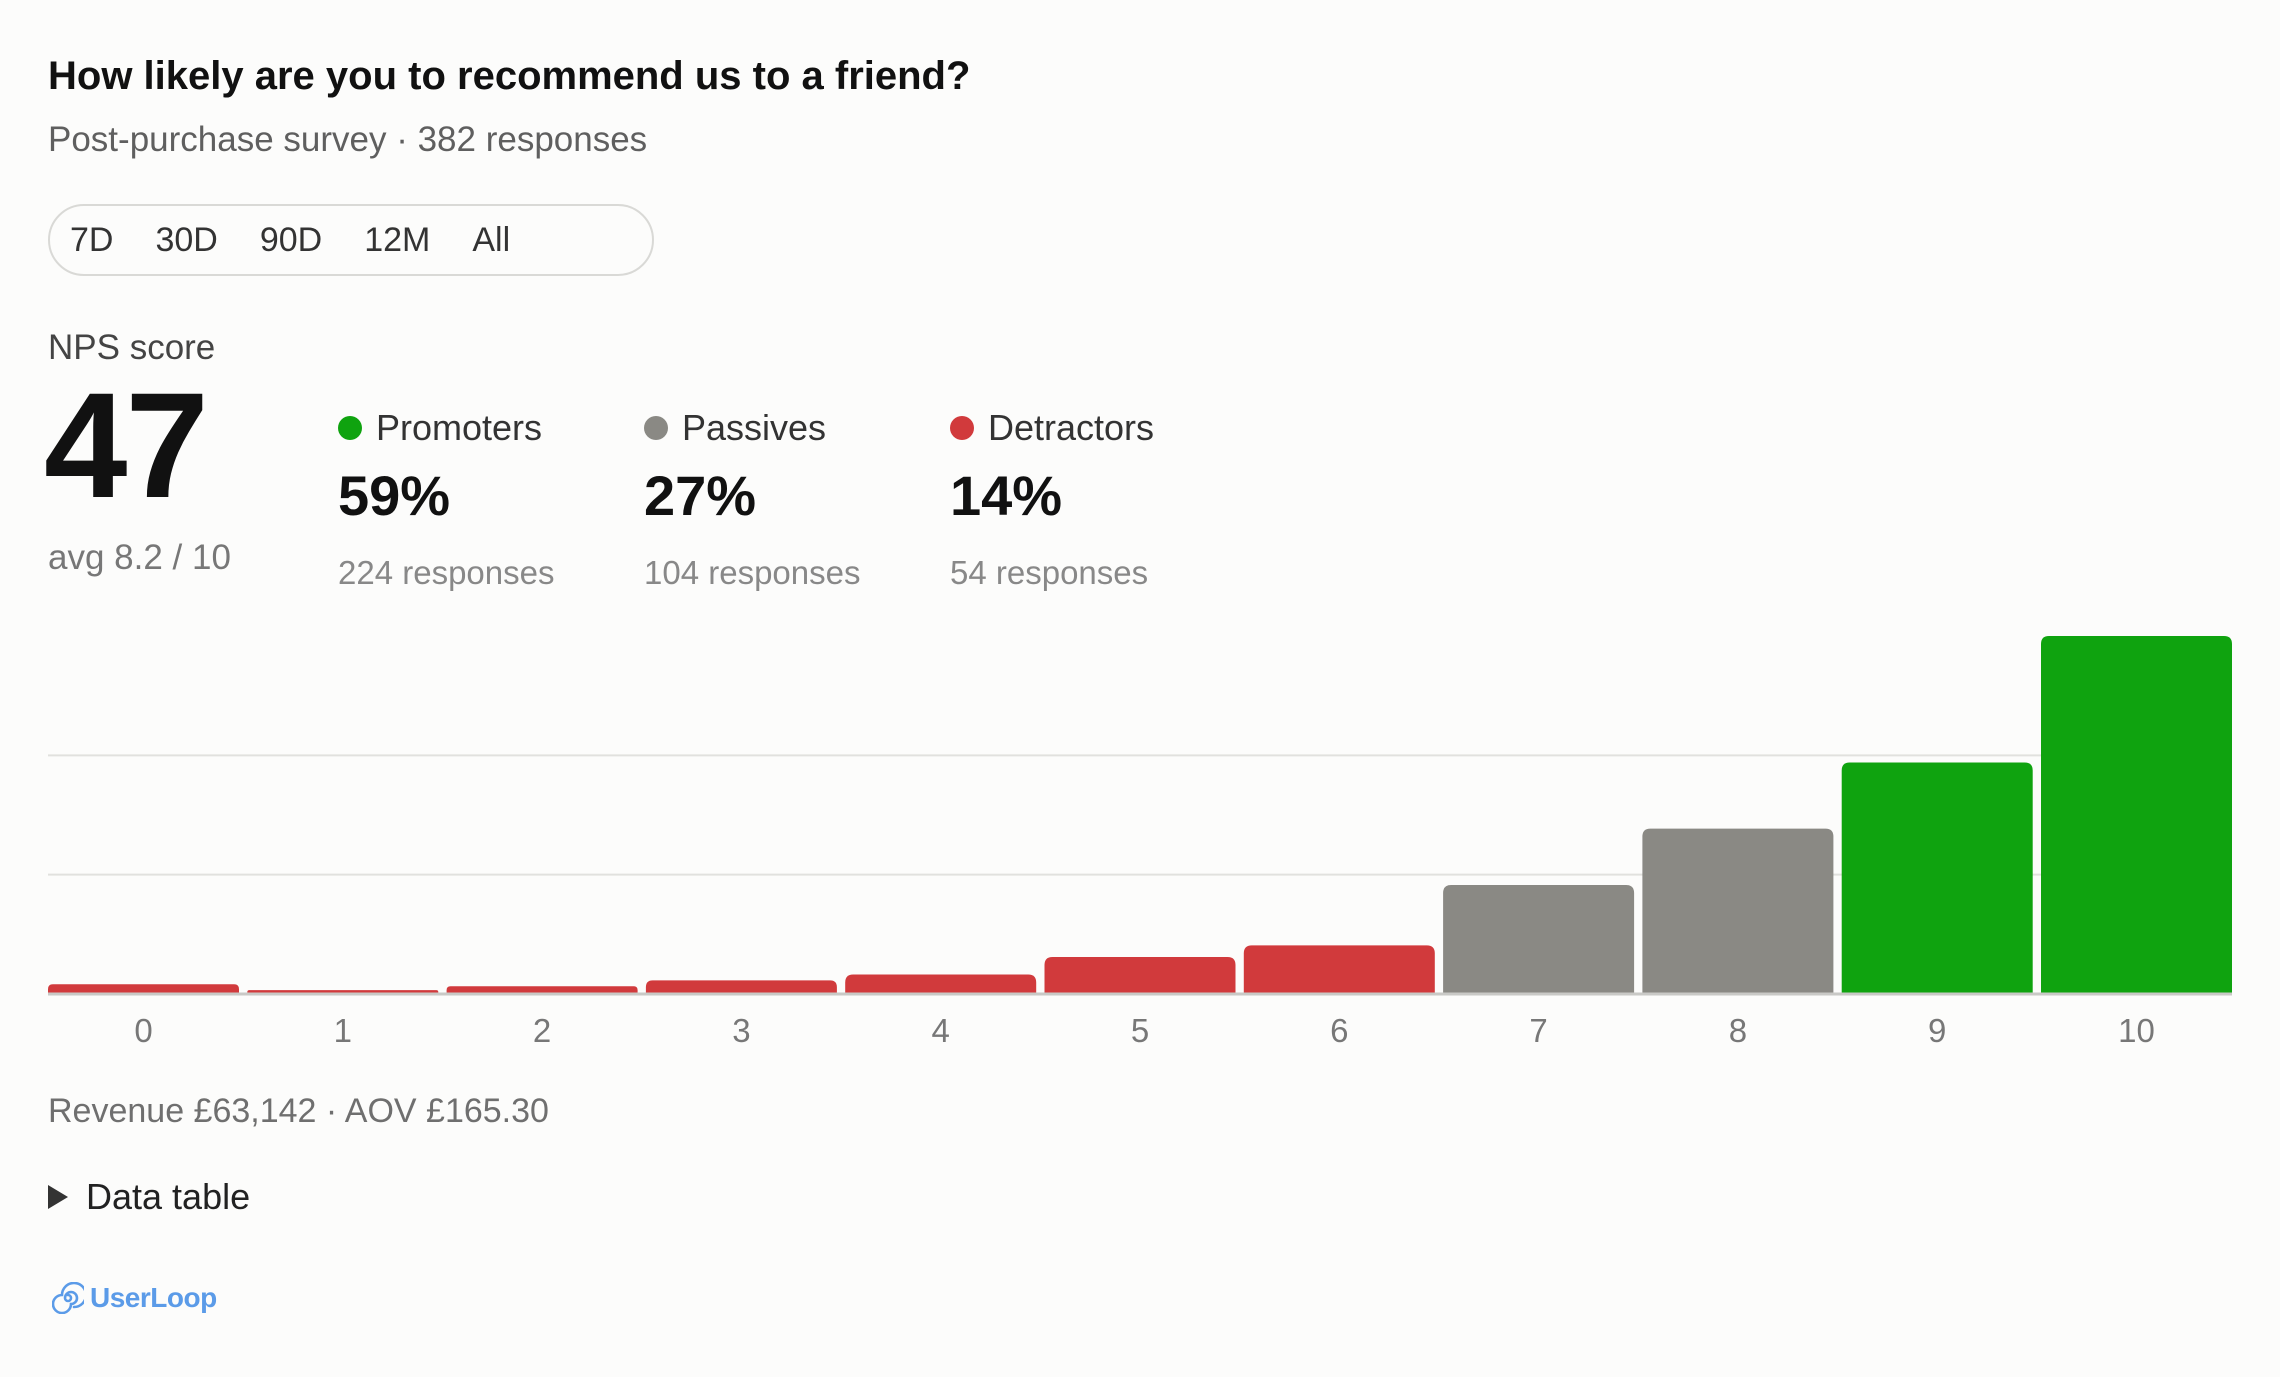 The width and height of the screenshot is (2280, 1377). I want to click on segment-promoters: Promoters 59% 224 responses, so click(446, 499).